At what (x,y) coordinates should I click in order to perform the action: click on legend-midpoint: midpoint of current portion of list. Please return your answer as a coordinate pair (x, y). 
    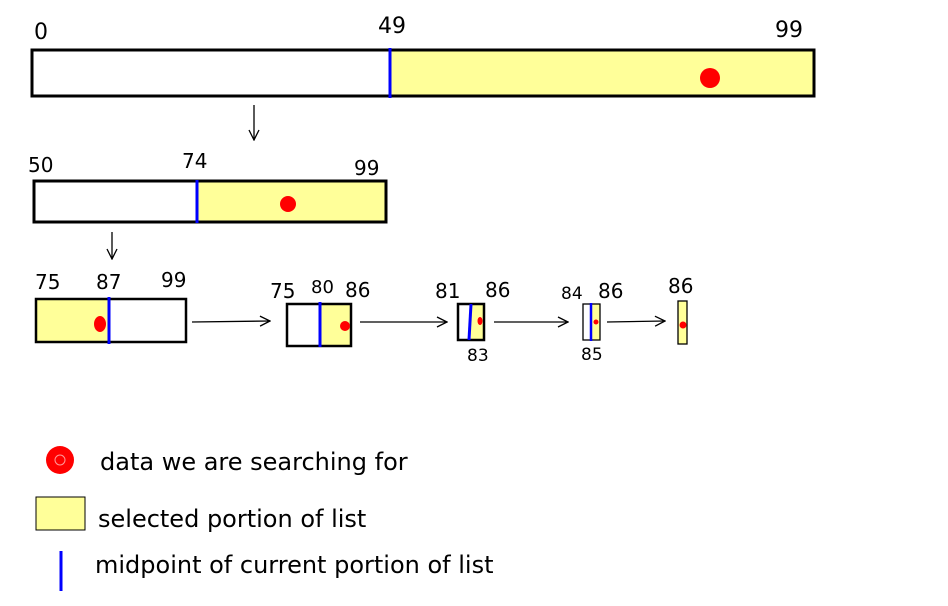
    Looking at the image, I should click on (276, 571).